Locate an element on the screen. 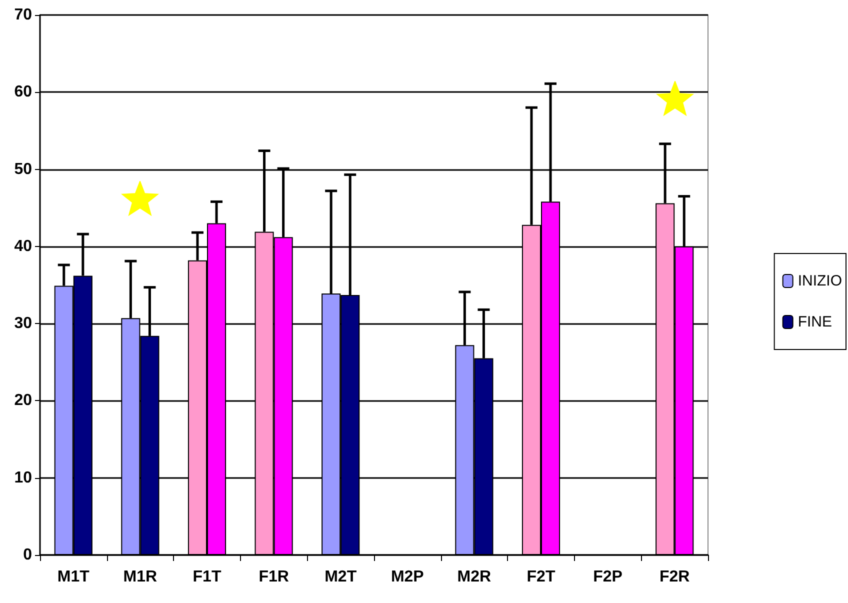 Image resolution: width=848 pixels, height=603 pixels. x-tick-label: F1R is located at coordinates (274, 577).